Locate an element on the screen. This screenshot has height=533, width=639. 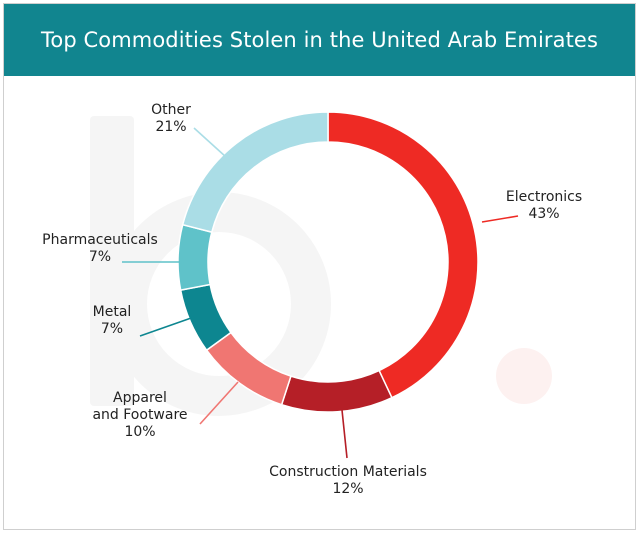
slice-label: Electronics 43% is located at coordinates (544, 205).